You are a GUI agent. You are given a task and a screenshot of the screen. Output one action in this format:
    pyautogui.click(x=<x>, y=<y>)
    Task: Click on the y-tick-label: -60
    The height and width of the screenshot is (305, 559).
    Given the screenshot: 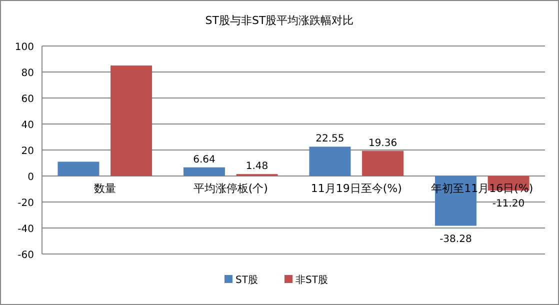 What is the action you would take?
    pyautogui.click(x=26, y=255)
    